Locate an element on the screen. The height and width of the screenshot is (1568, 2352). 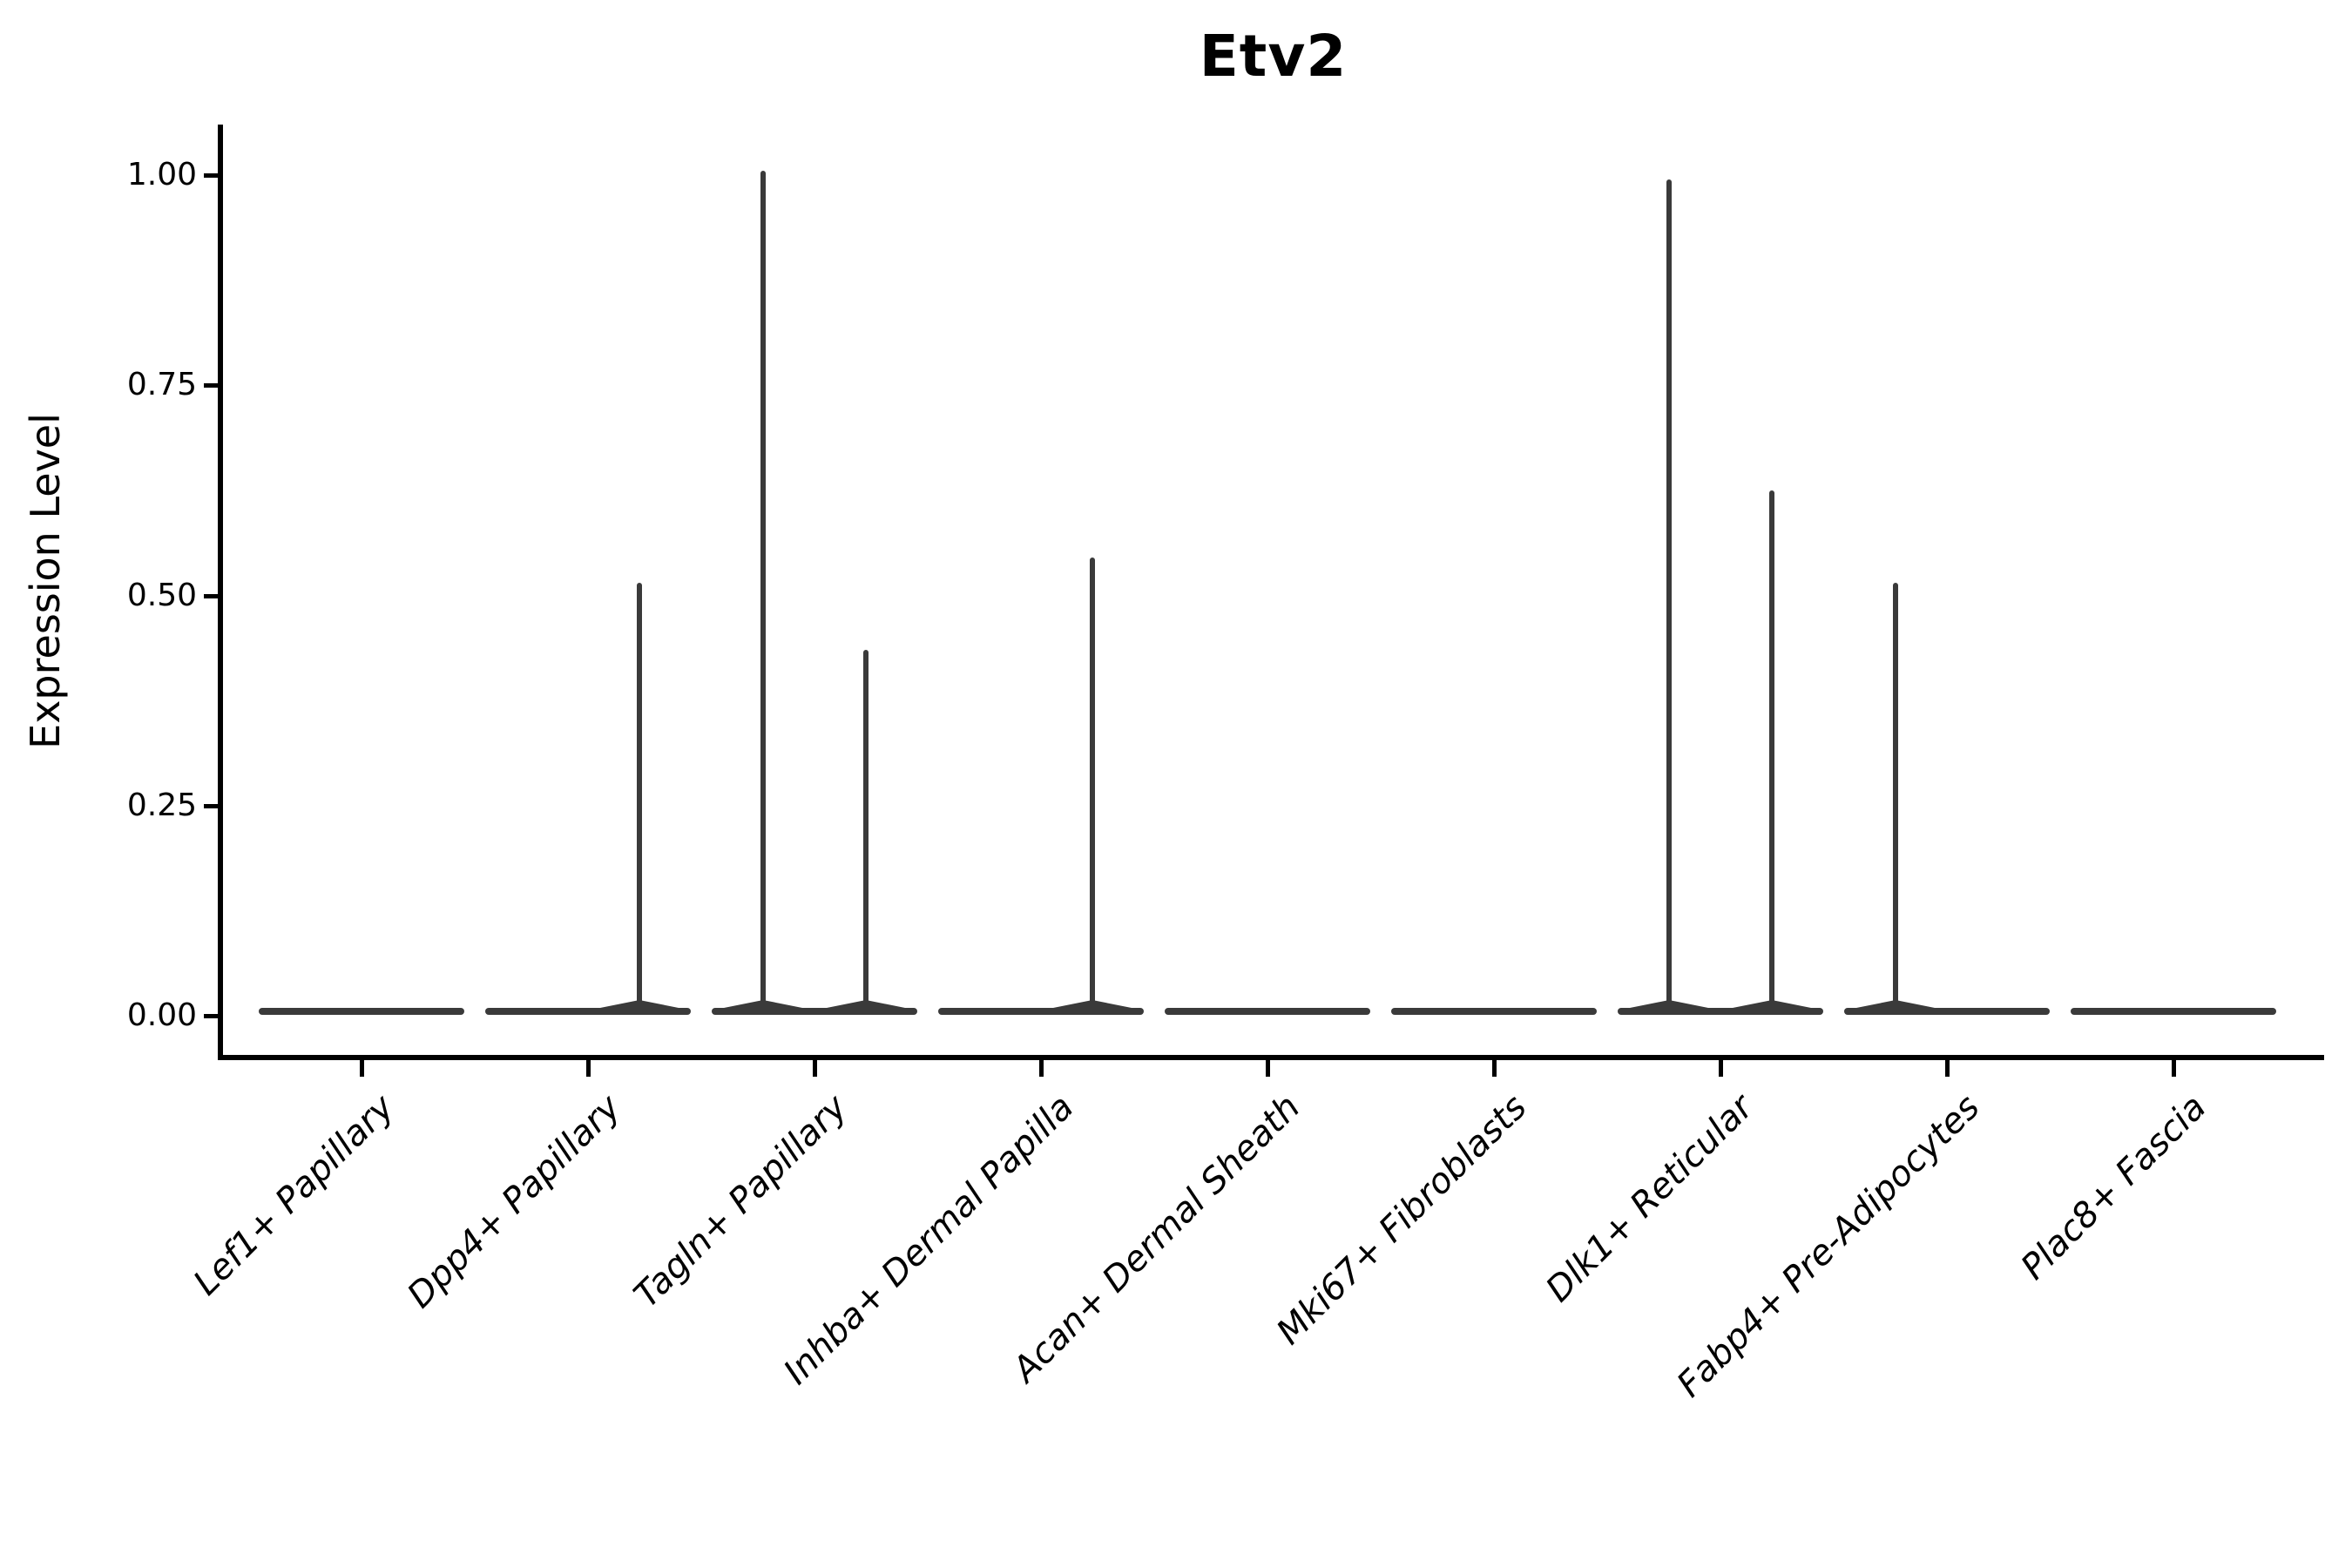
y-tick-label: 0.25 is located at coordinates (161, 805).